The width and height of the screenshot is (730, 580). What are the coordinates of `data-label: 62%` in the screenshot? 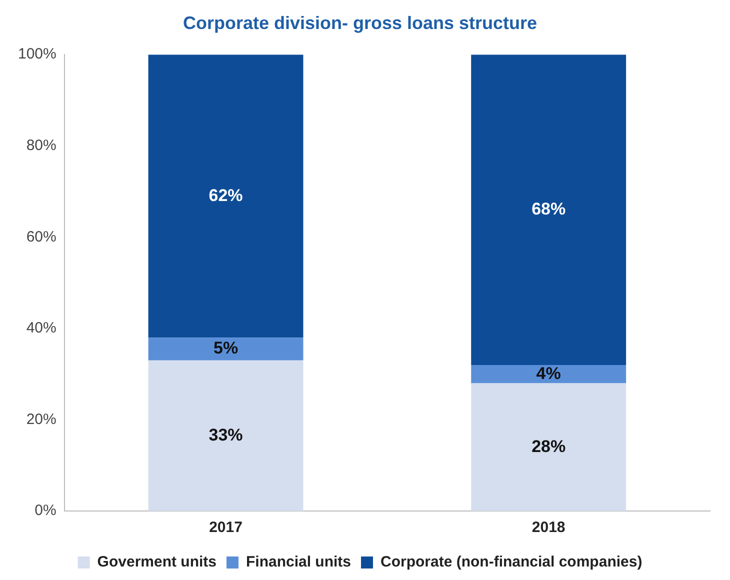 It's located at (225, 195).